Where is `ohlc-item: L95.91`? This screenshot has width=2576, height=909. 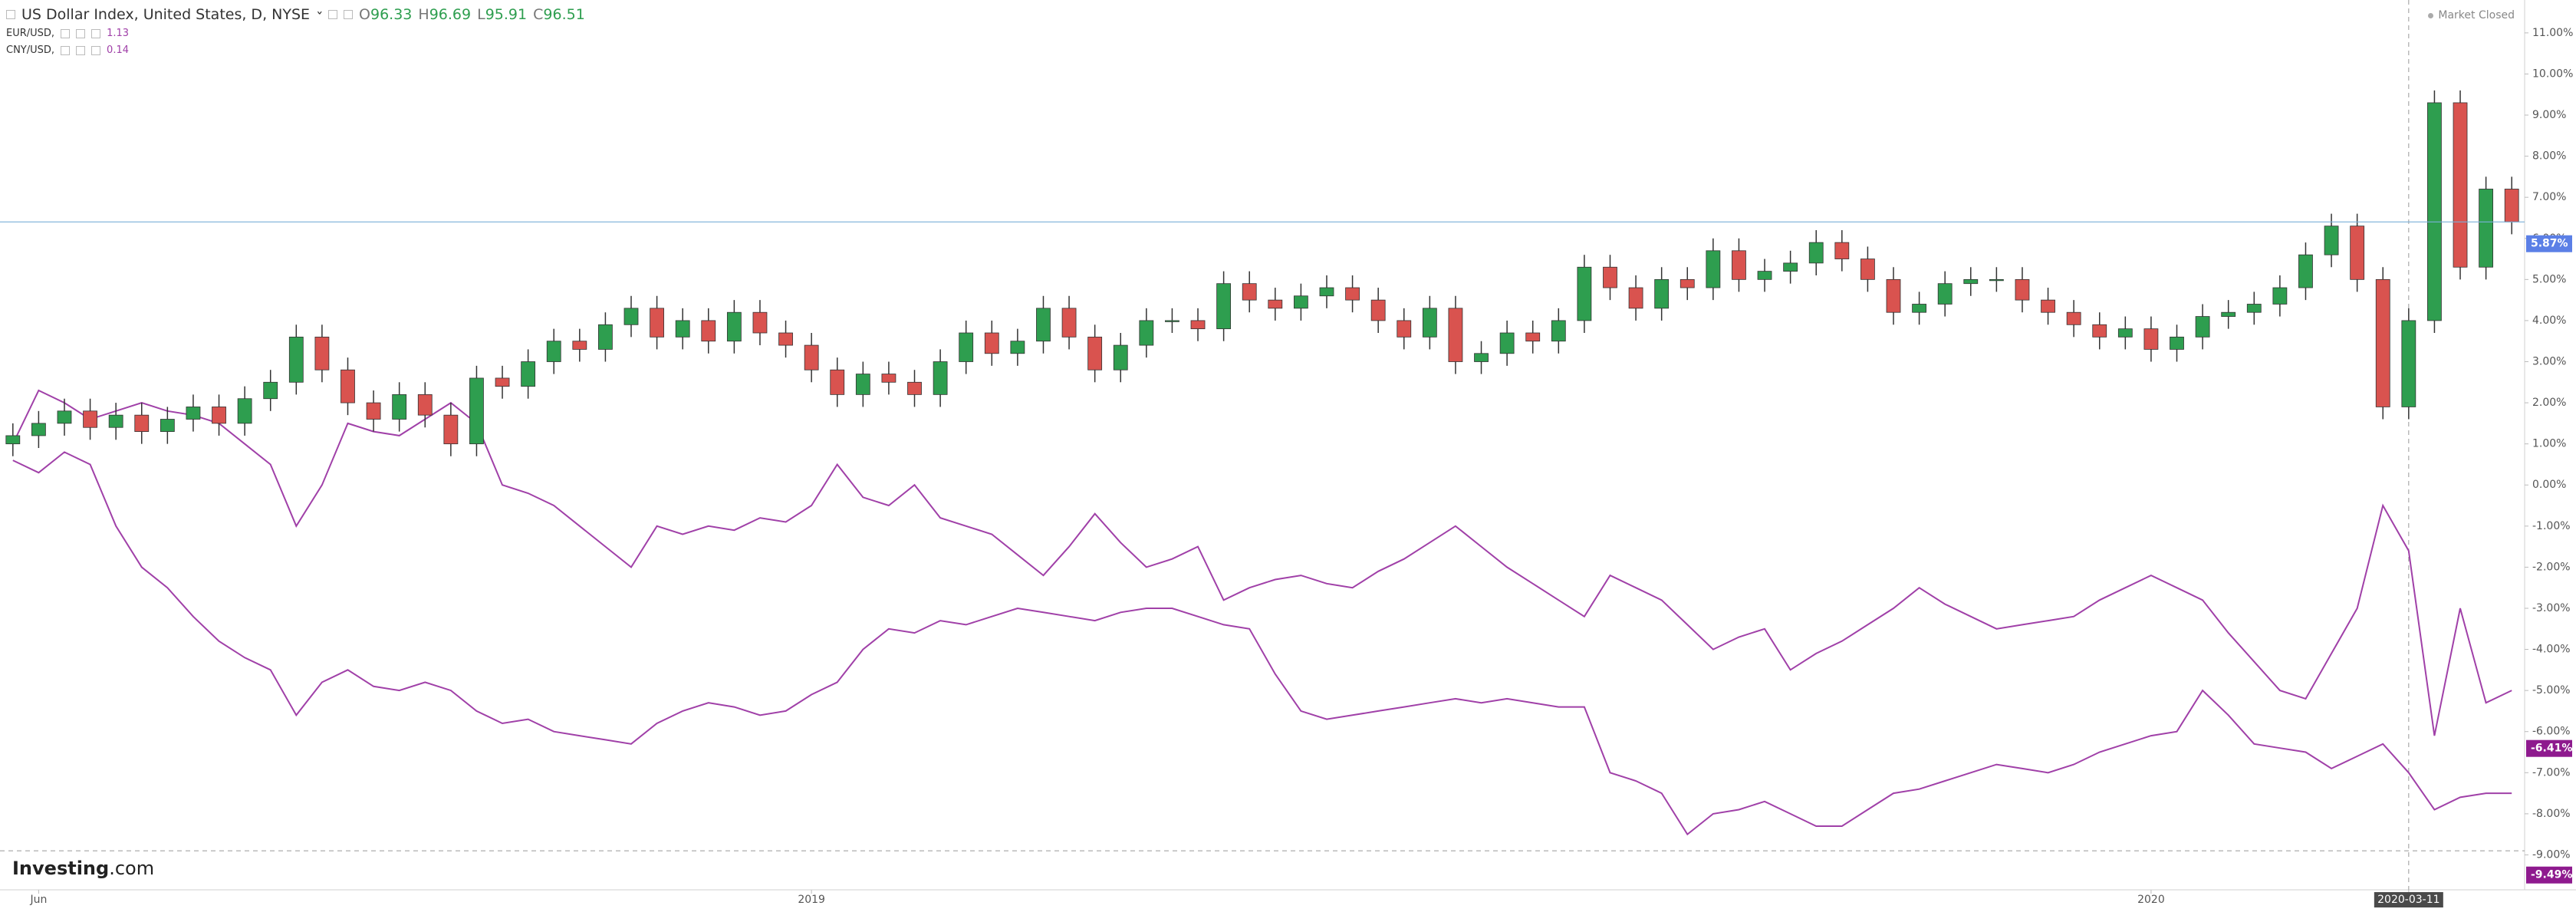
ohlc-item: L95.91 is located at coordinates (502, 14).